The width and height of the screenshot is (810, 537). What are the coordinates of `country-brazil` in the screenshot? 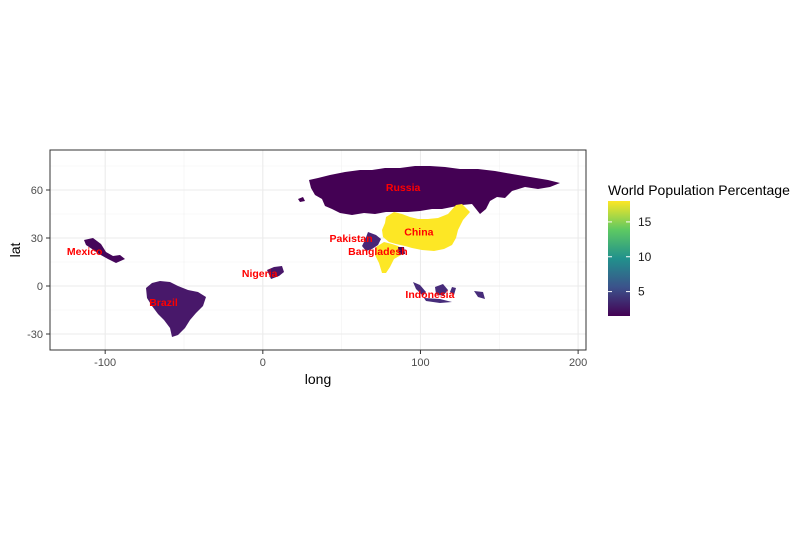 It's located at (176, 309).